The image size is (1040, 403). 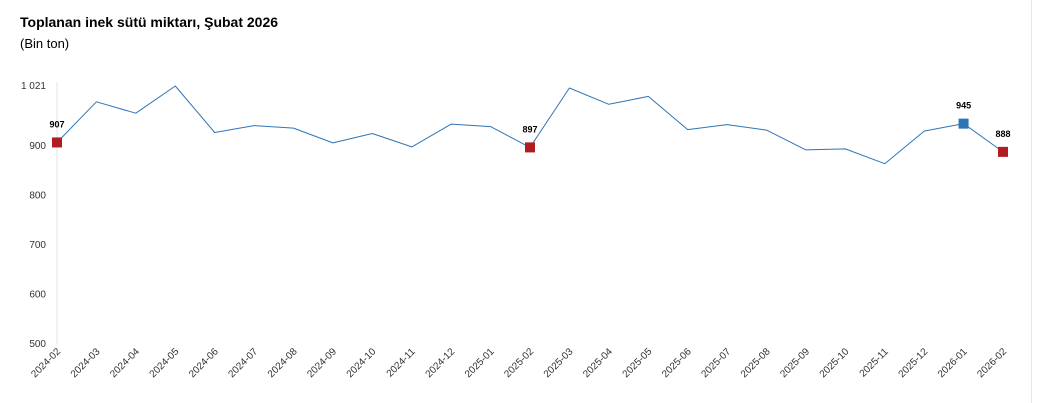 I want to click on x-tick-label: 2024-11, so click(x=402, y=363).